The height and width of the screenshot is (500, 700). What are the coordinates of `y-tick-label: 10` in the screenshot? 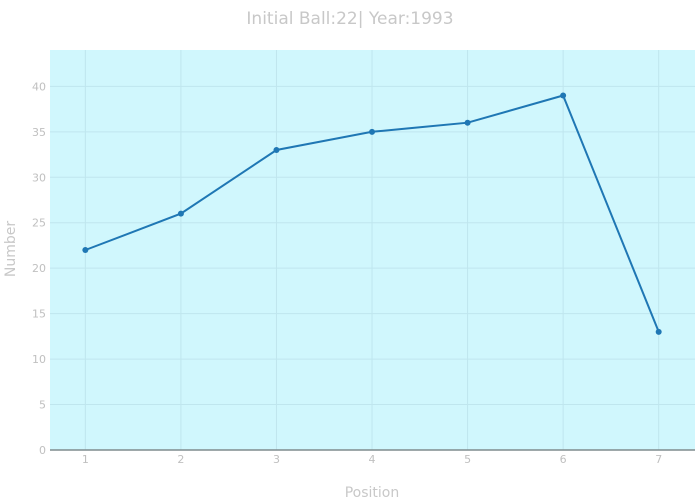 It's located at (39, 359).